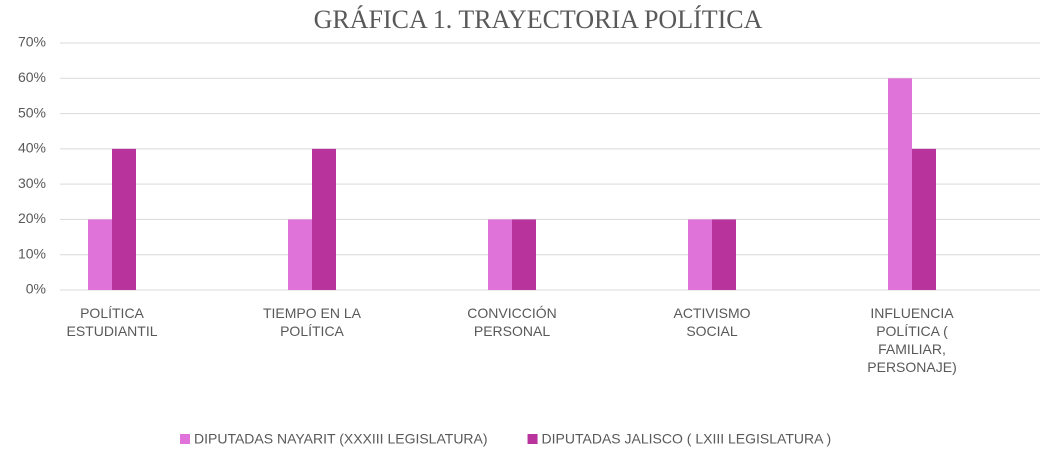 The image size is (1052, 452). What do you see at coordinates (32, 253) in the screenshot?
I see `y-tick-label: 10%` at bounding box center [32, 253].